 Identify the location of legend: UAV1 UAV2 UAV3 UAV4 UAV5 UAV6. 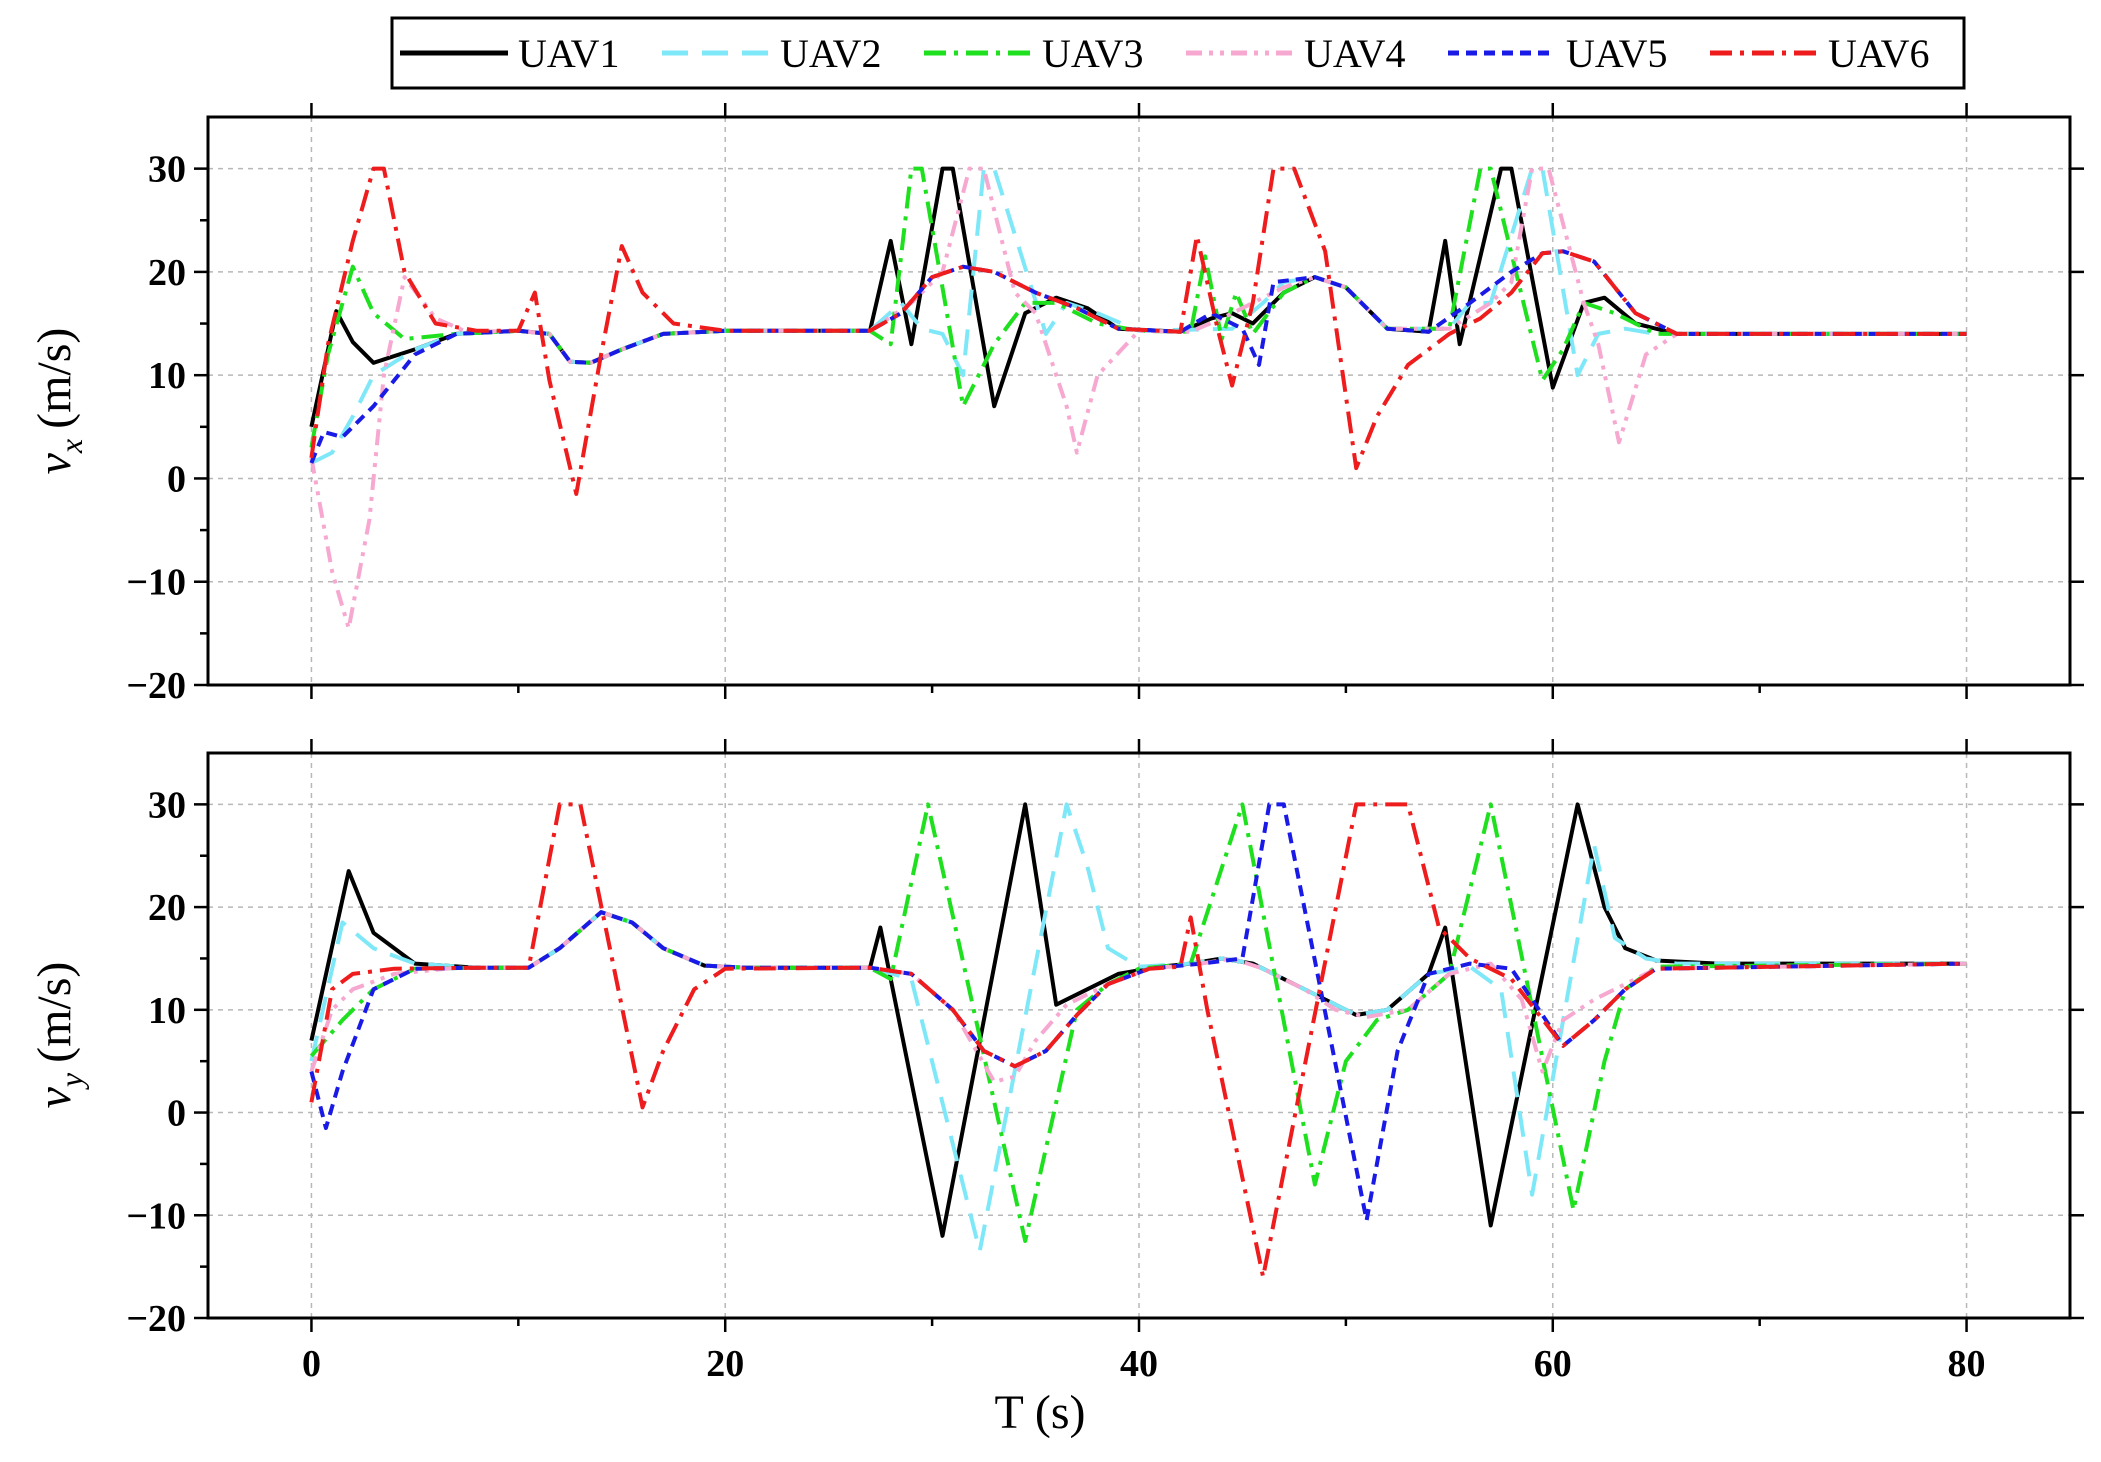
(1178, 53).